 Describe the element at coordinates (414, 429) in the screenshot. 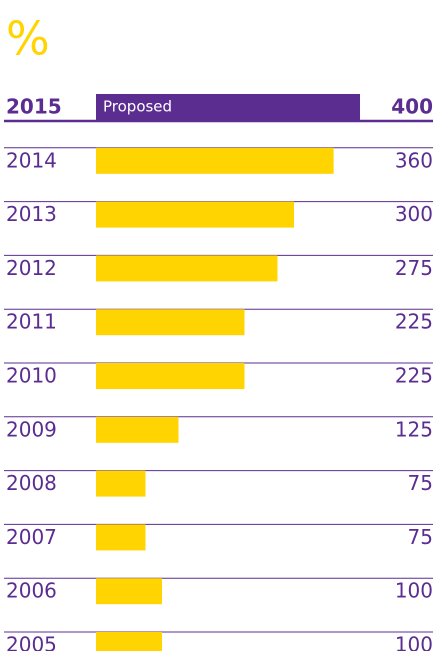

I see `value-label: 125` at that location.